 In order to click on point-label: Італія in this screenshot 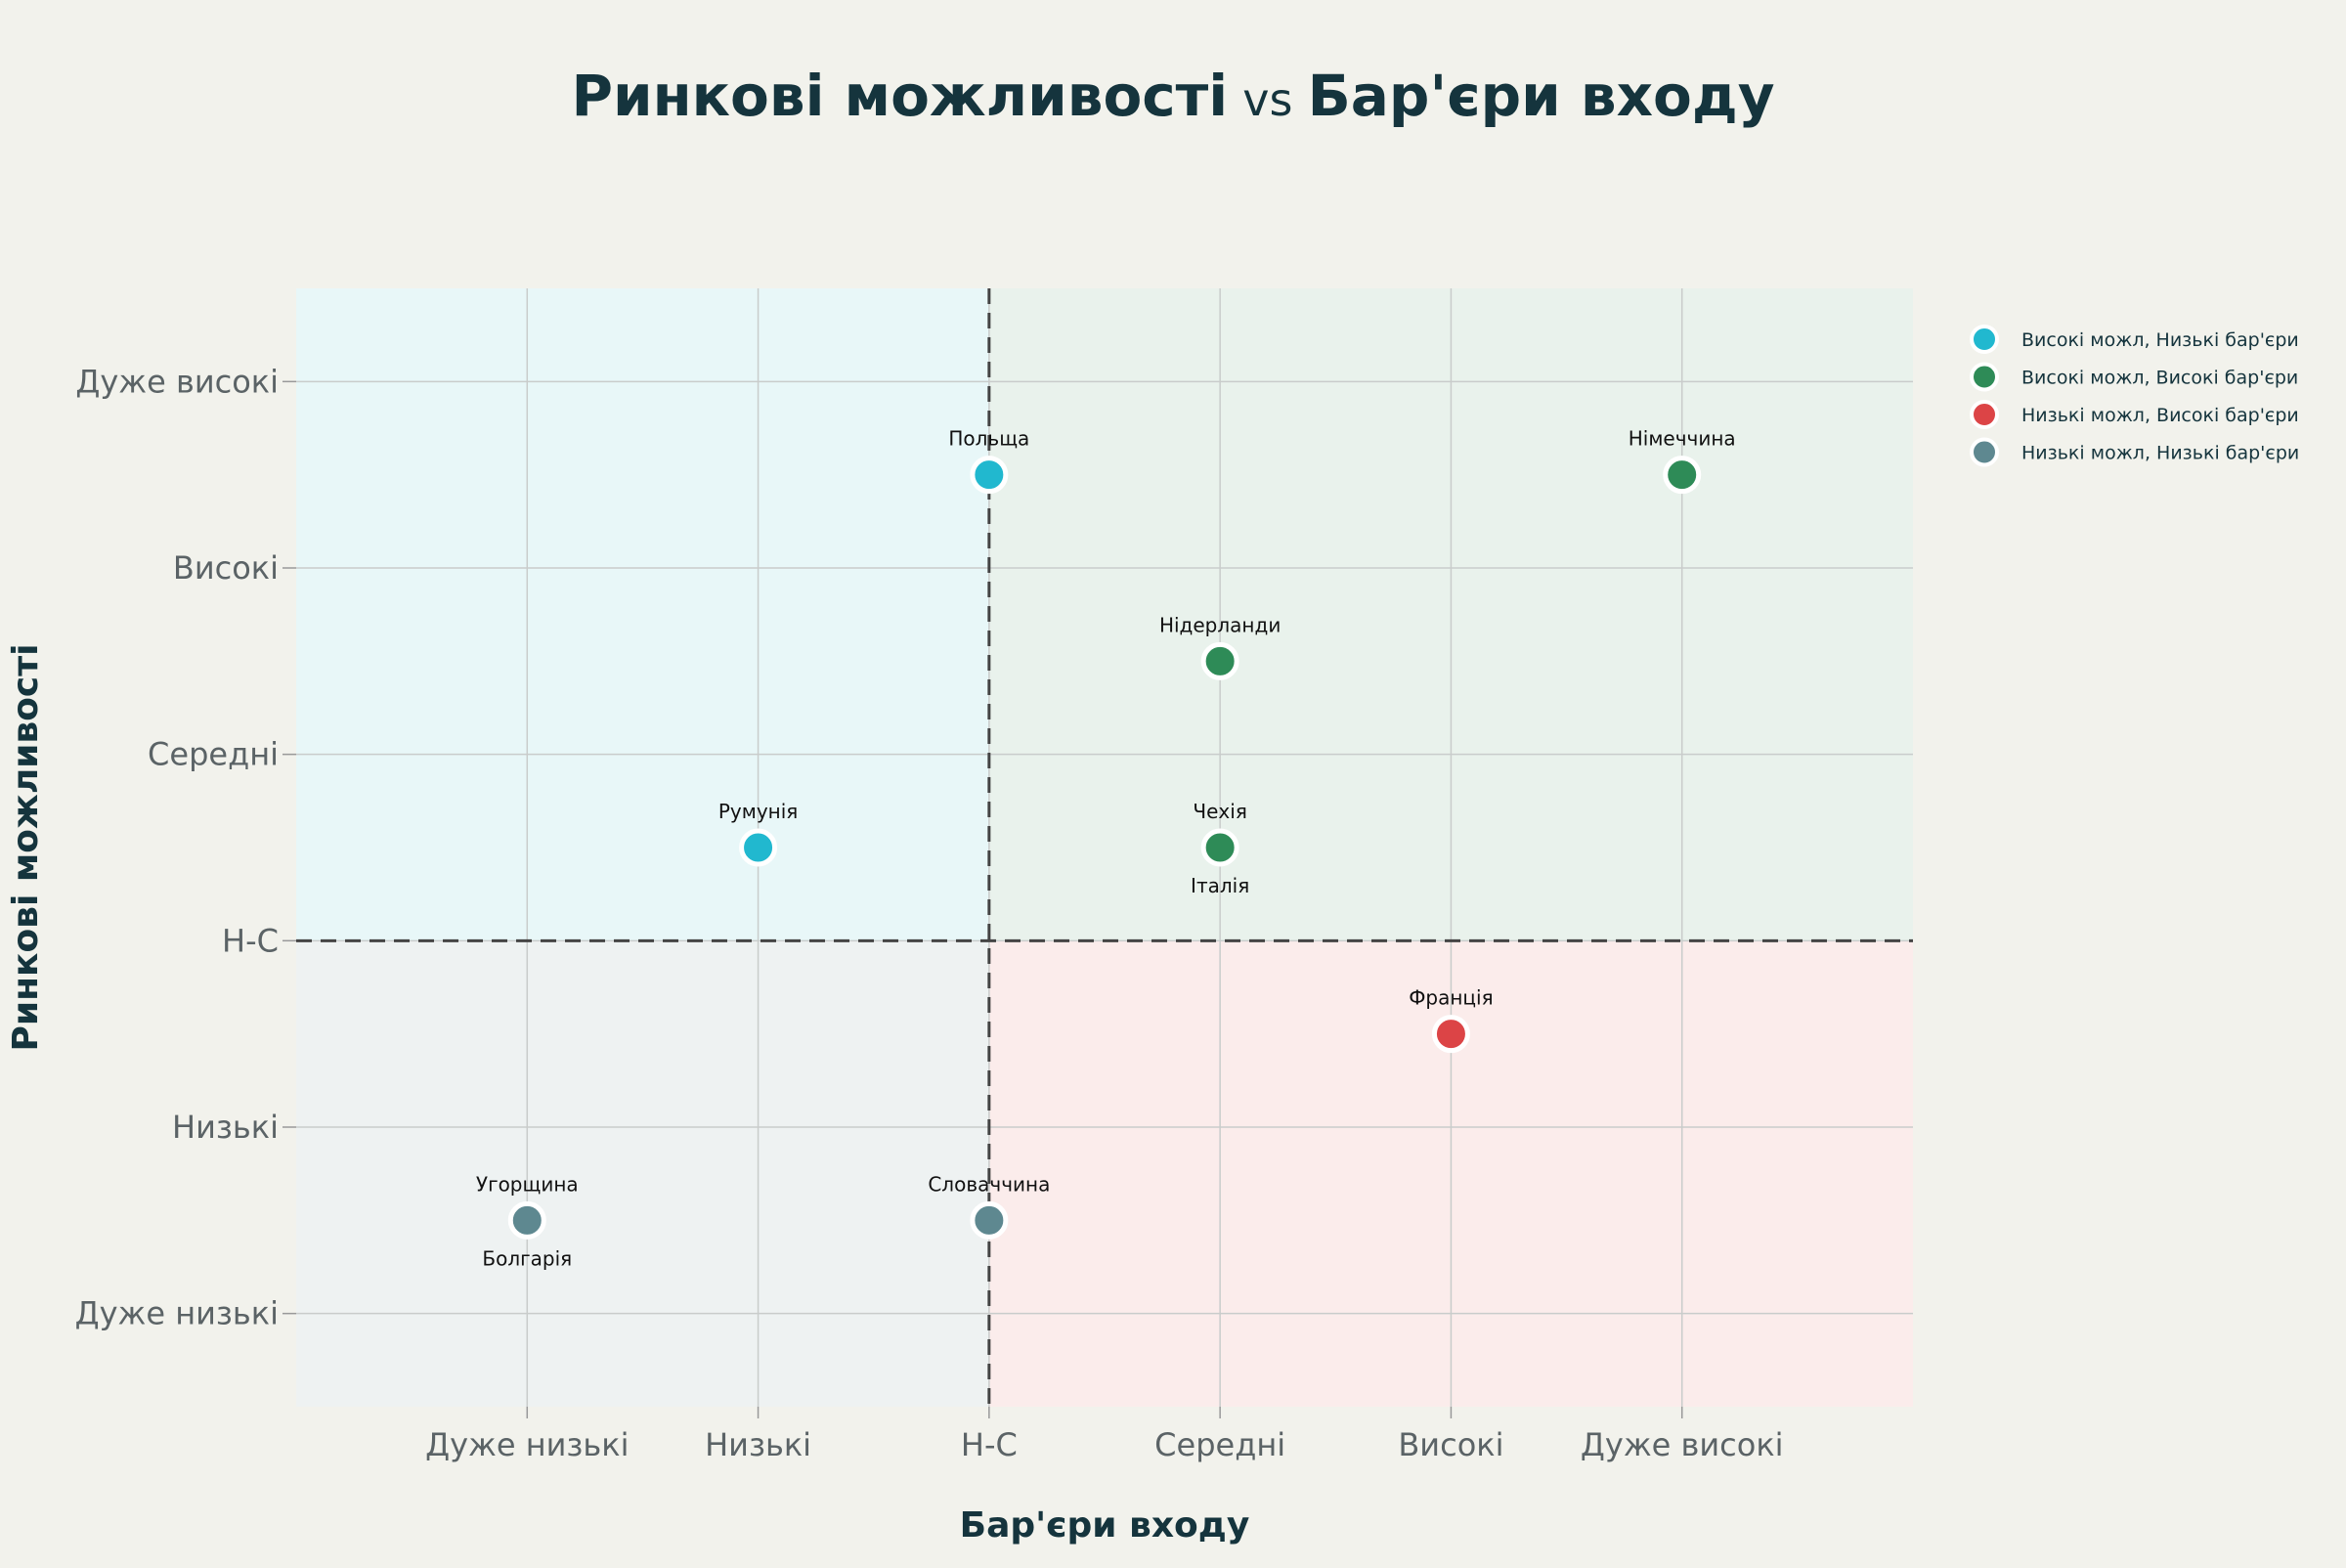, I will do `click(1220, 885)`.